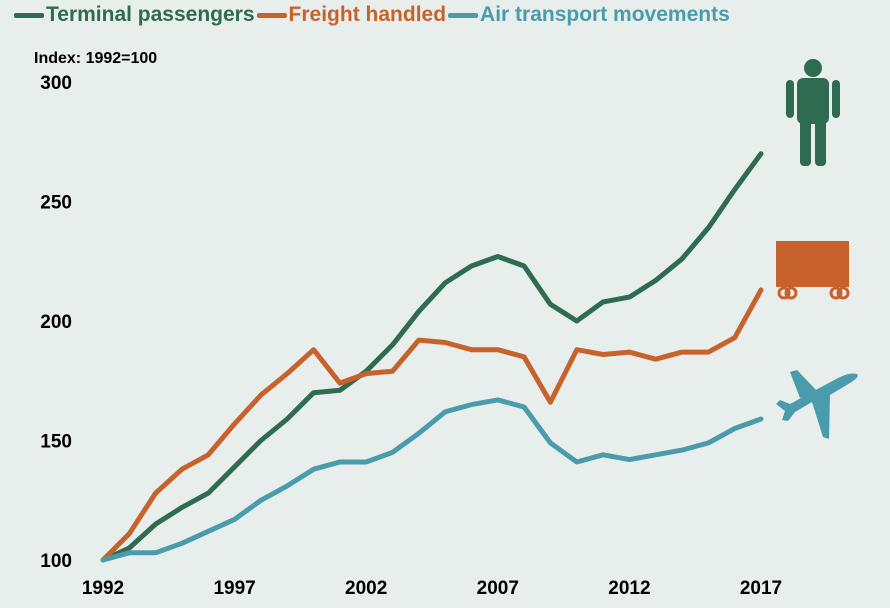  Describe the element at coordinates (817, 404) in the screenshot. I see `airplane-icon` at that location.